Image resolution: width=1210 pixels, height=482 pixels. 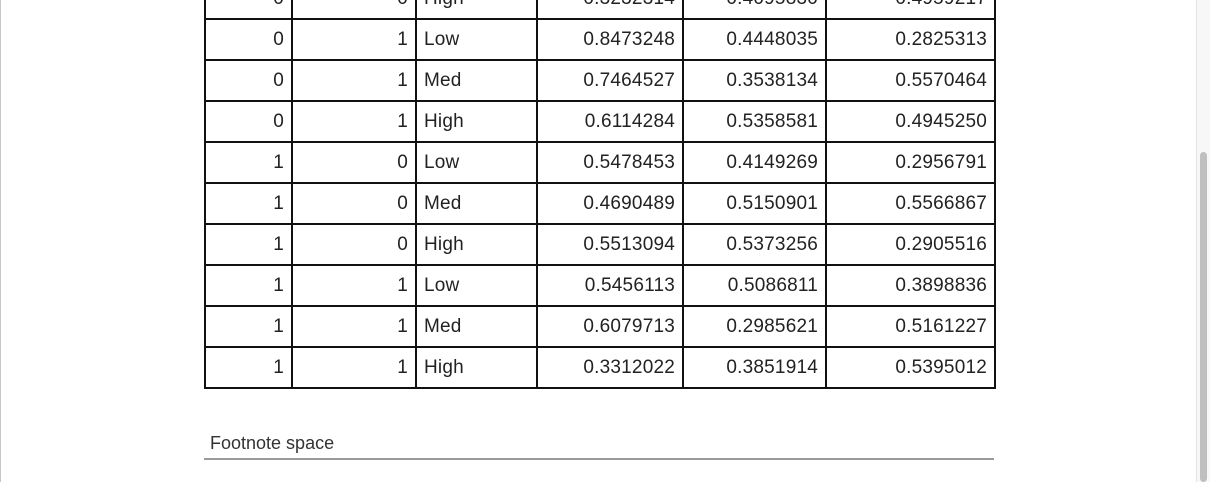 I want to click on table-cell: 0.8473248, so click(x=610, y=39).